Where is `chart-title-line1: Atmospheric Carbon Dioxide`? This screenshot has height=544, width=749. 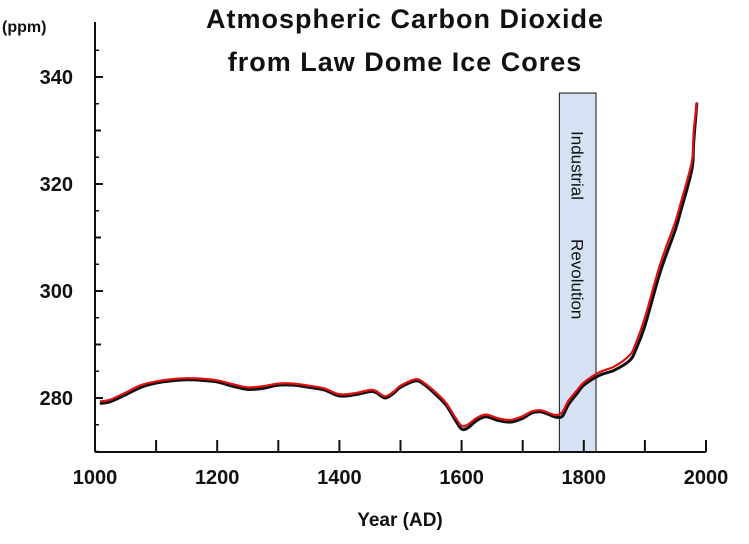
chart-title-line1: Atmospheric Carbon Dioxide is located at coordinates (405, 19).